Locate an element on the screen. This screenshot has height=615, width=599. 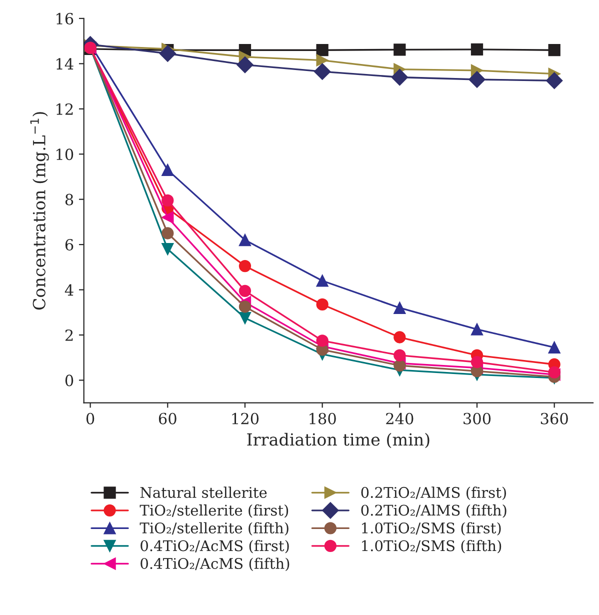
x-tick-label: 60 is located at coordinates (167, 418).